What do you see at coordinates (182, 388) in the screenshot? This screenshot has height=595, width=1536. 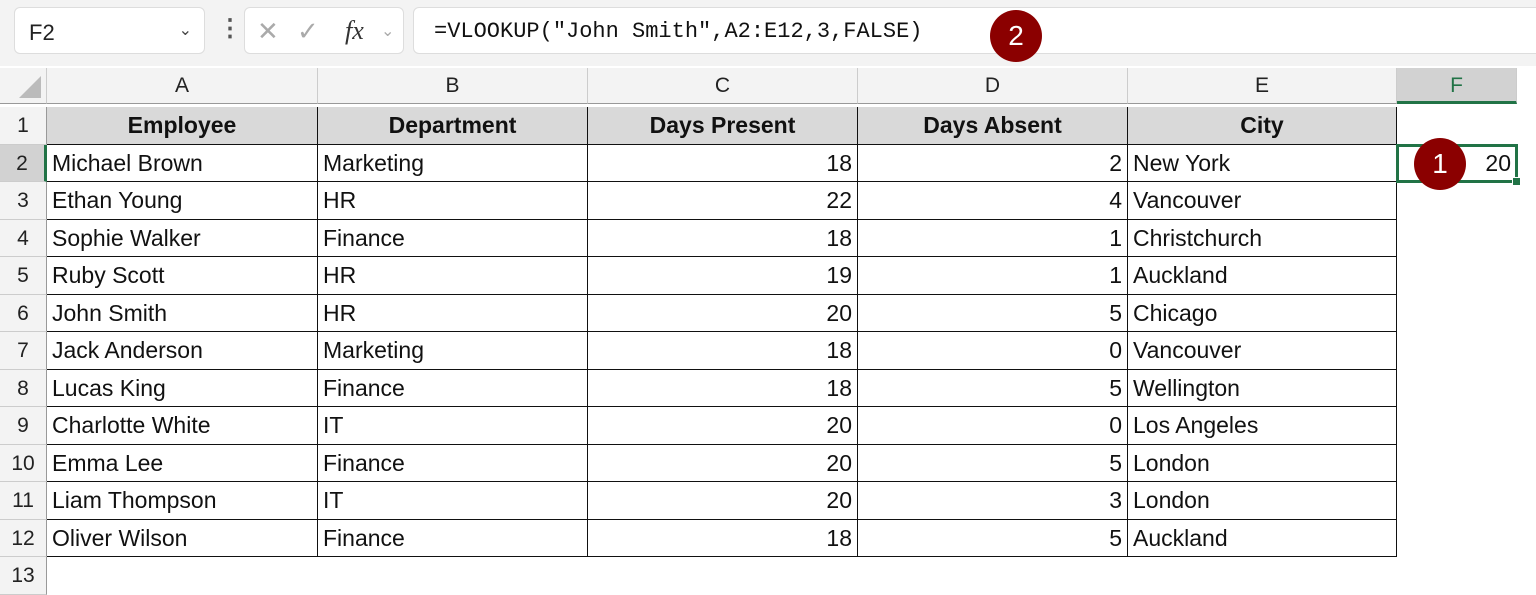 I see `table-cell: Lucas King` at bounding box center [182, 388].